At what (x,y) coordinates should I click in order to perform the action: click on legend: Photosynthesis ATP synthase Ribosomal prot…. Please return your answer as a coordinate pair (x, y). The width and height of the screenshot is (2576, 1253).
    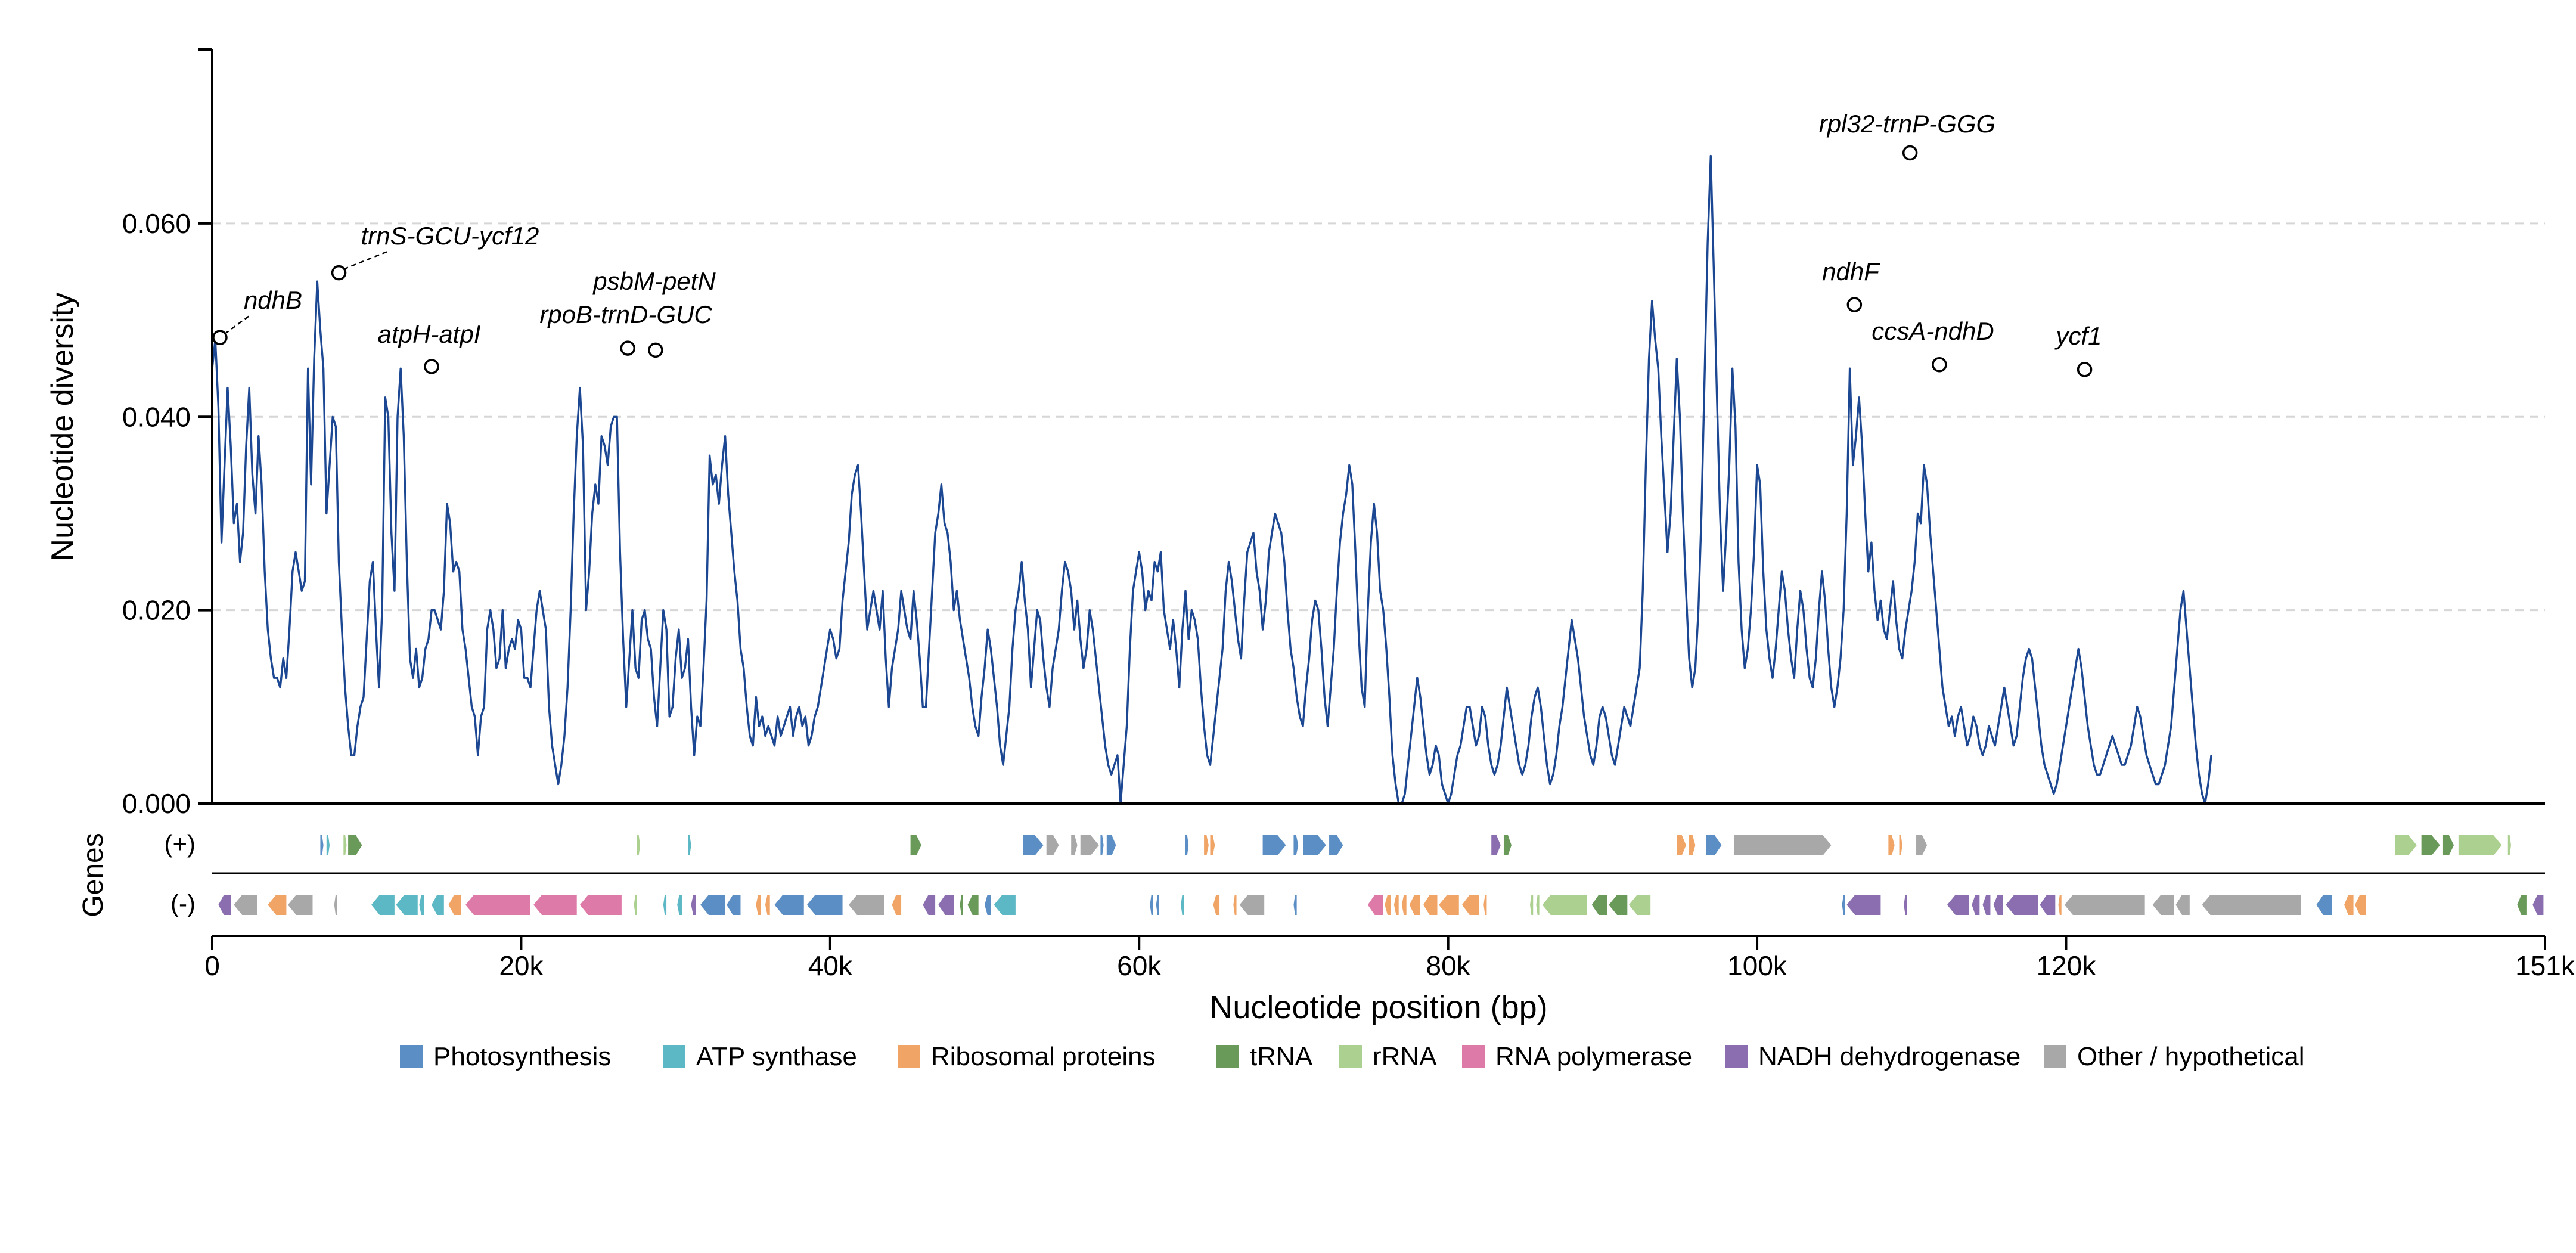
    Looking at the image, I should click on (1353, 1056).